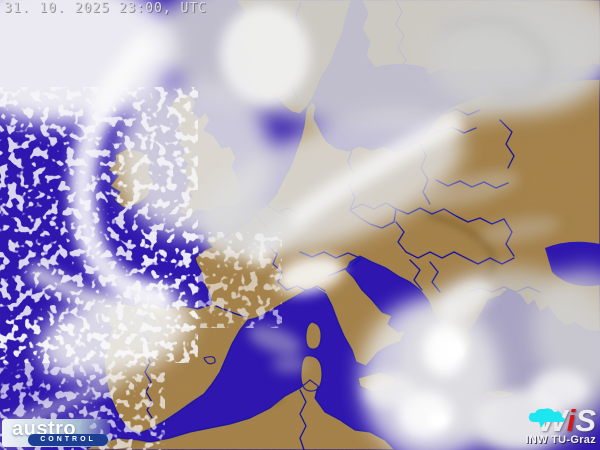 The width and height of the screenshot is (600, 450). I want to click on credit-text: INW TU-Graz, so click(560, 440).